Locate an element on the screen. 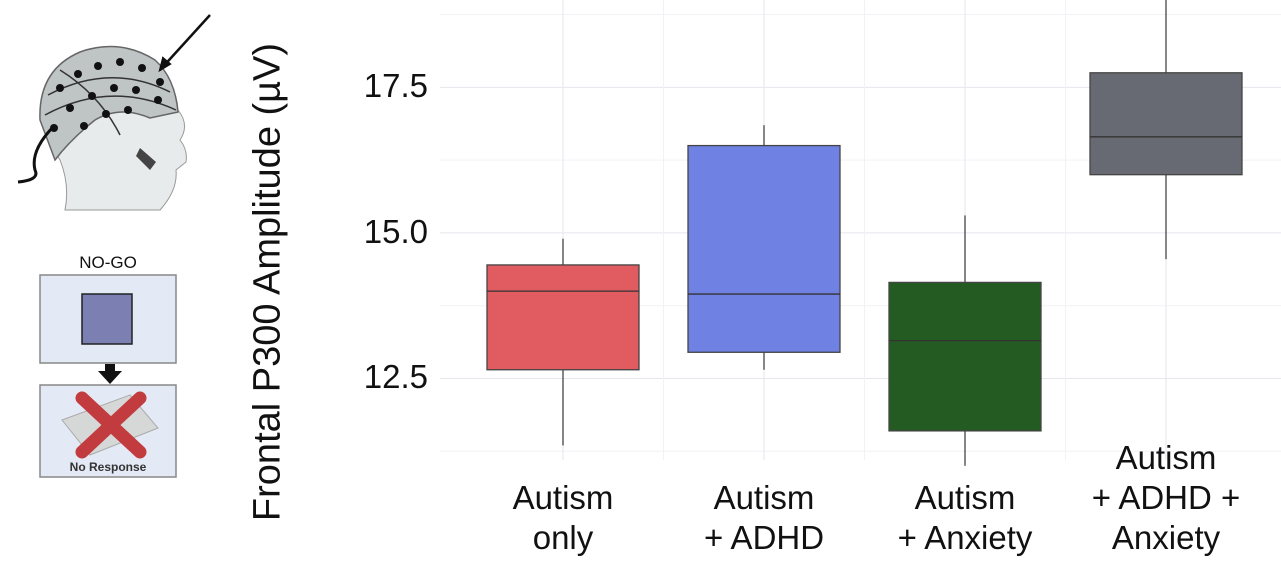 This screenshot has height=564, width=1281. no-response-label: No Response is located at coordinates (108, 467).